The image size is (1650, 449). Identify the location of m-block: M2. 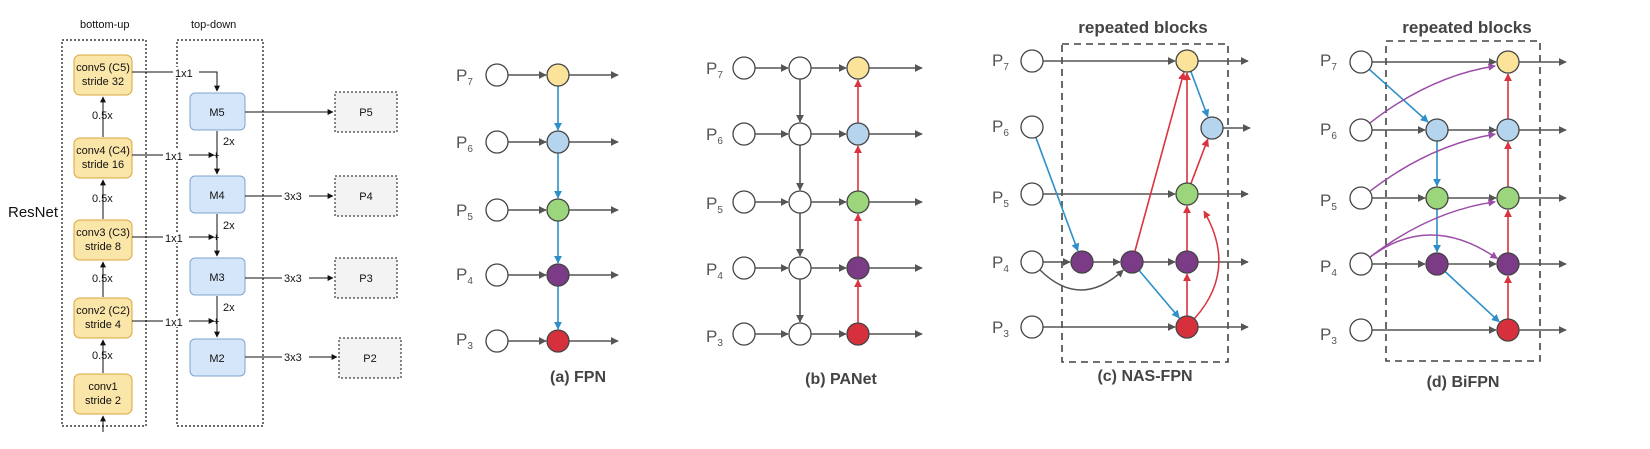
(217, 357).